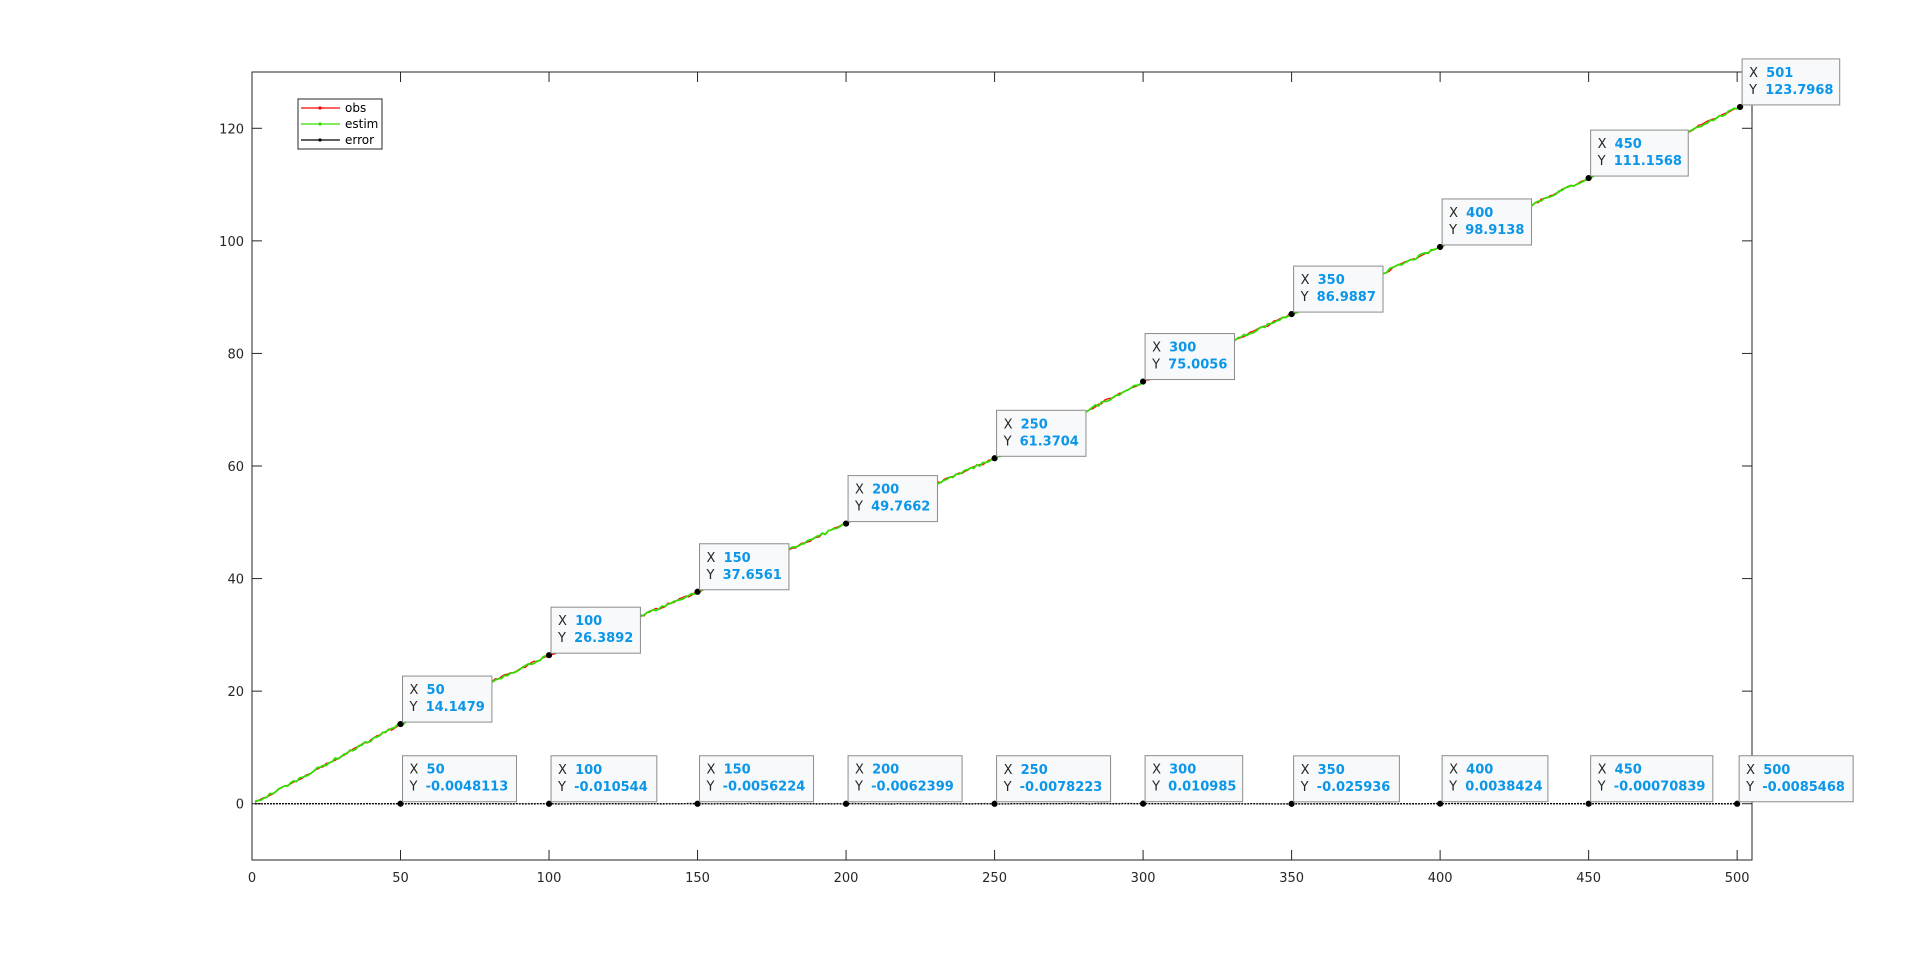  I want to click on datatip: X 450 Y -0.00070839, so click(1649, 781).